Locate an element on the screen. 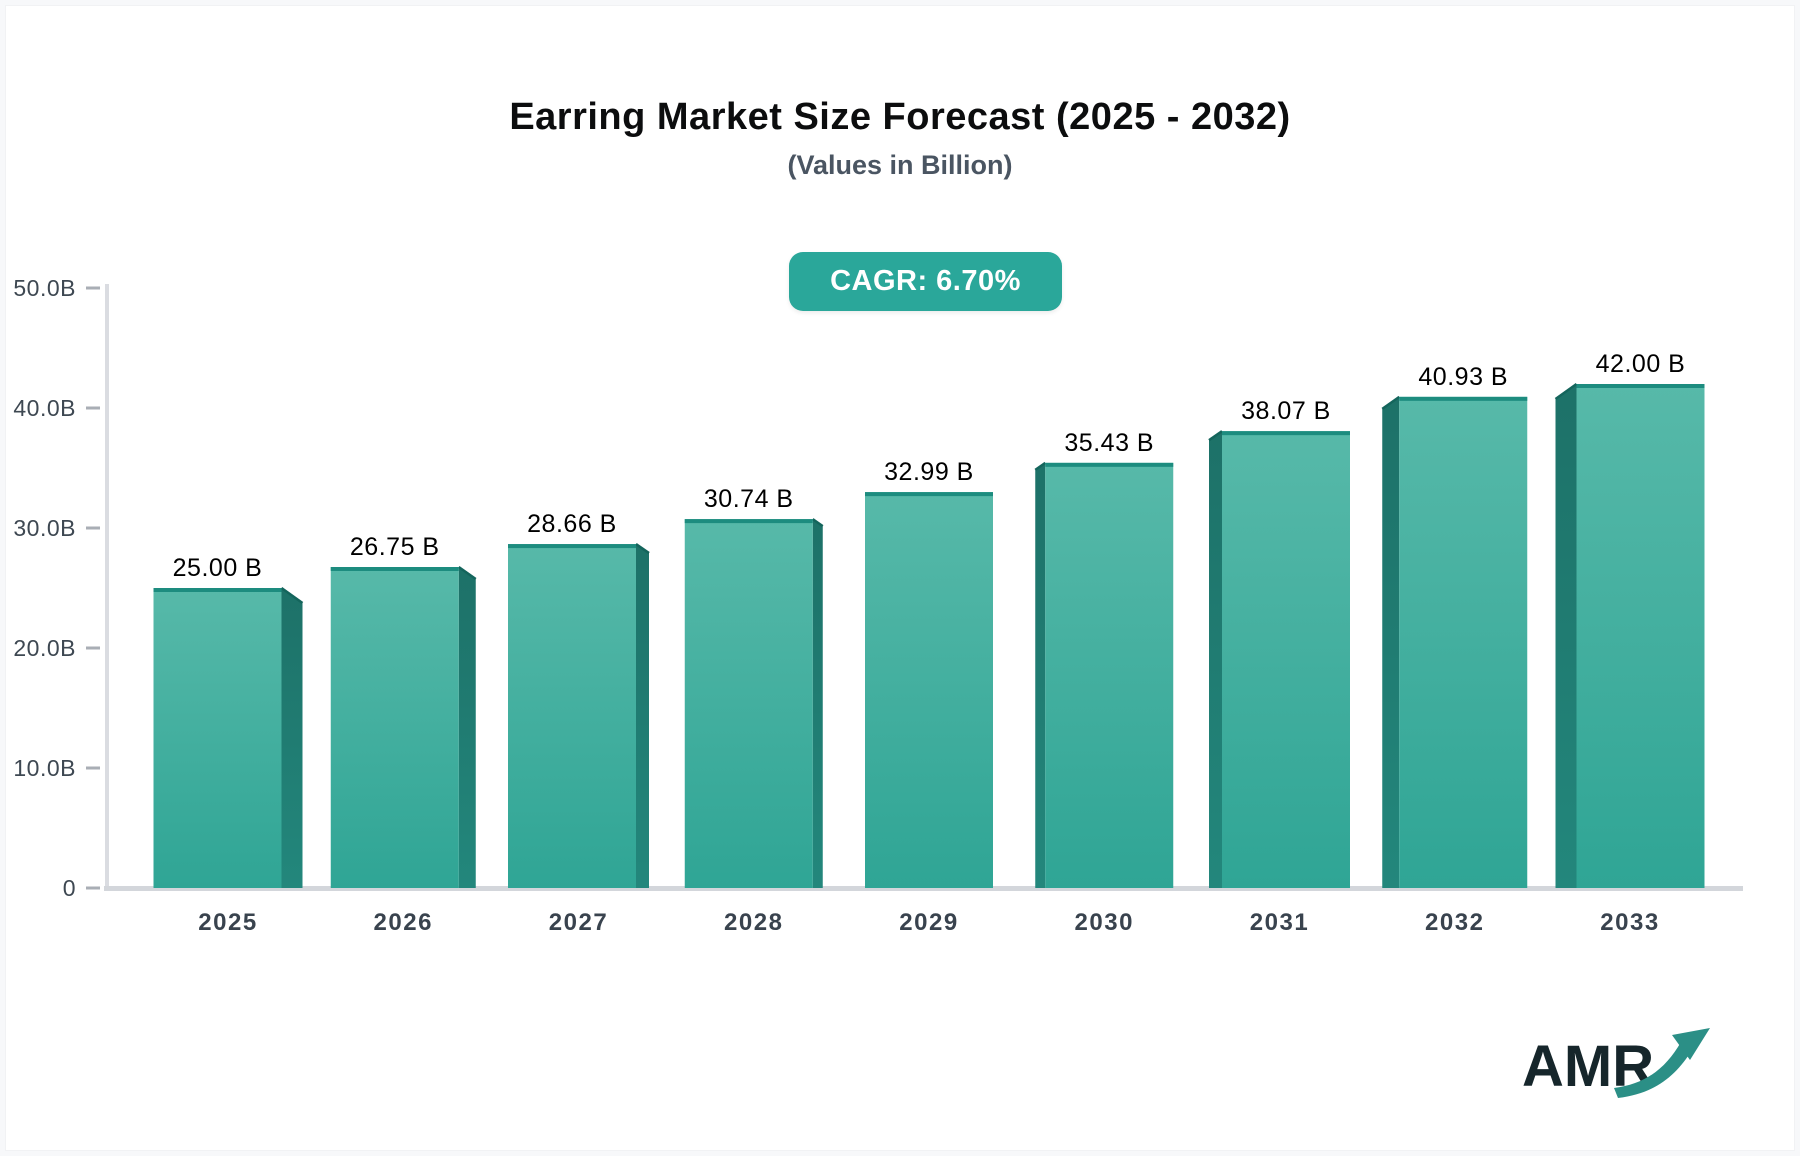 This screenshot has height=1156, width=1800. bar-2029 is located at coordinates (929, 690).